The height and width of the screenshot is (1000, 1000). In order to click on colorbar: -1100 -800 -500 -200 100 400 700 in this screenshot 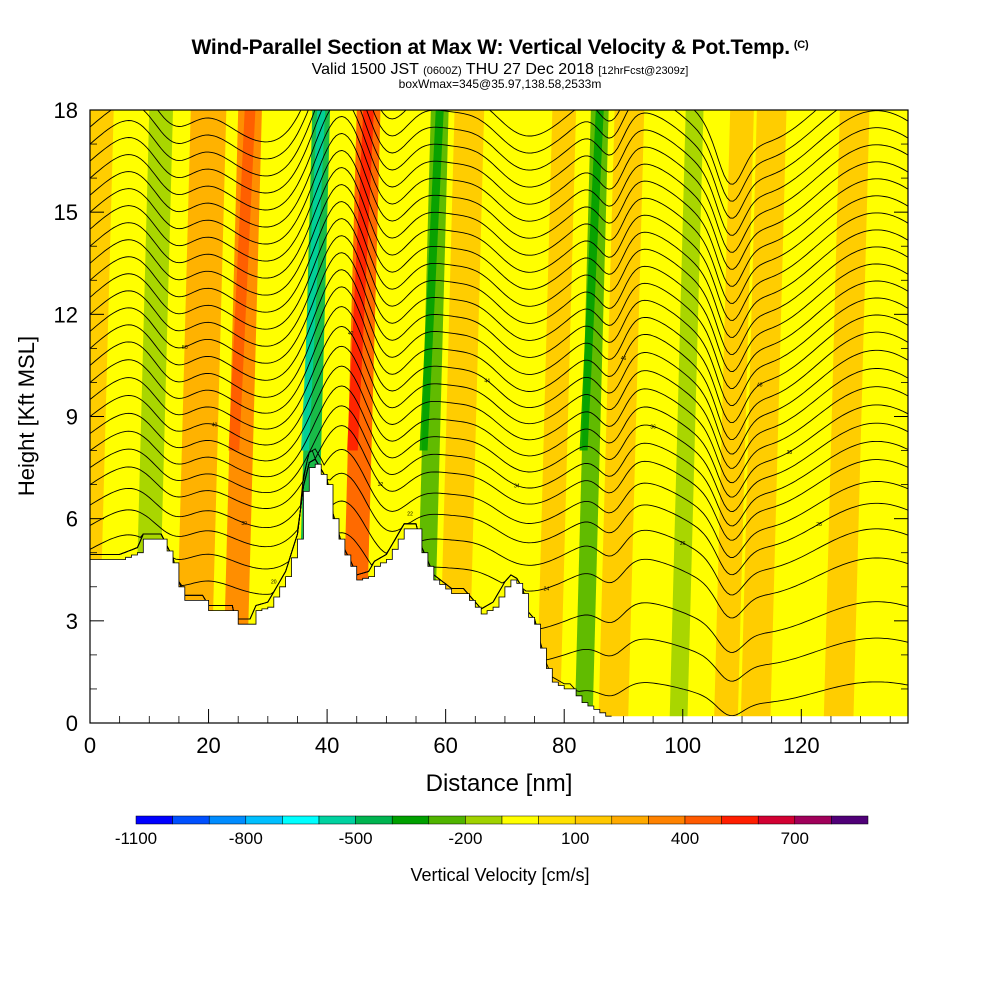, I will do `click(492, 831)`.